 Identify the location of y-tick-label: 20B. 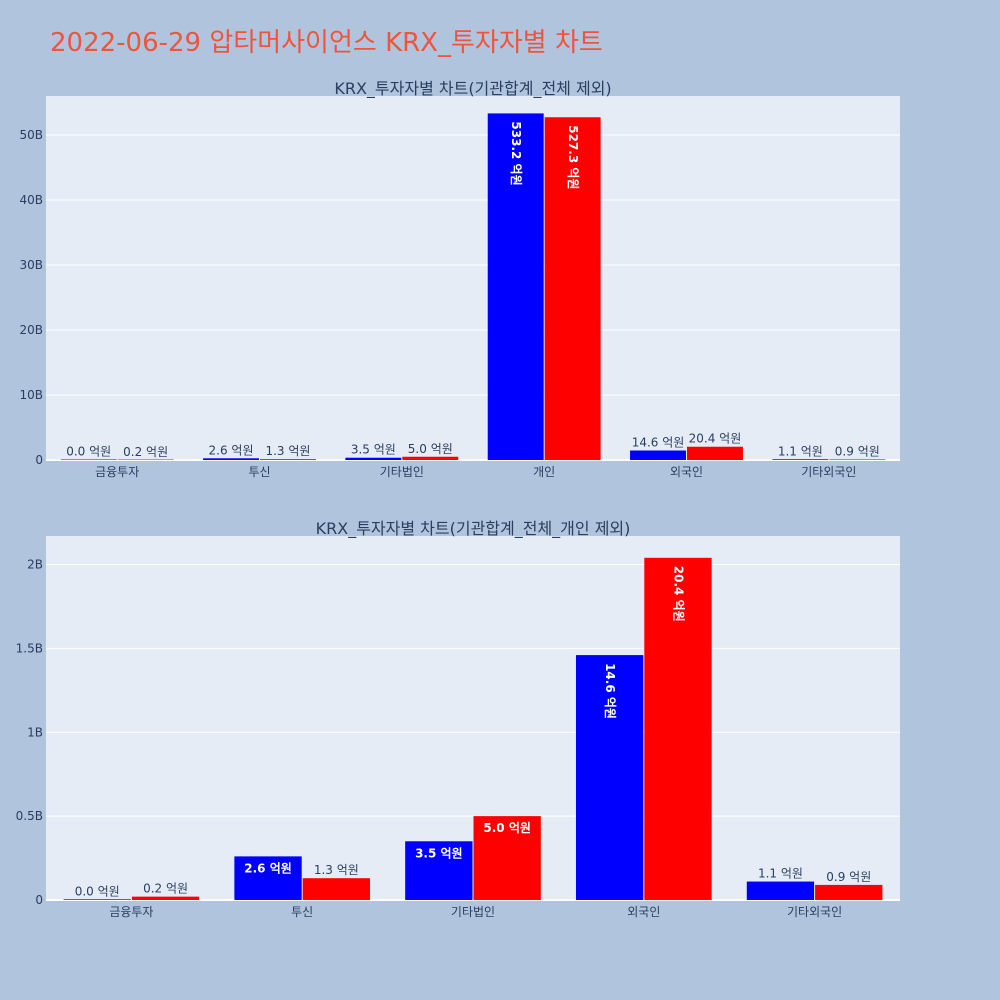
(31, 330).